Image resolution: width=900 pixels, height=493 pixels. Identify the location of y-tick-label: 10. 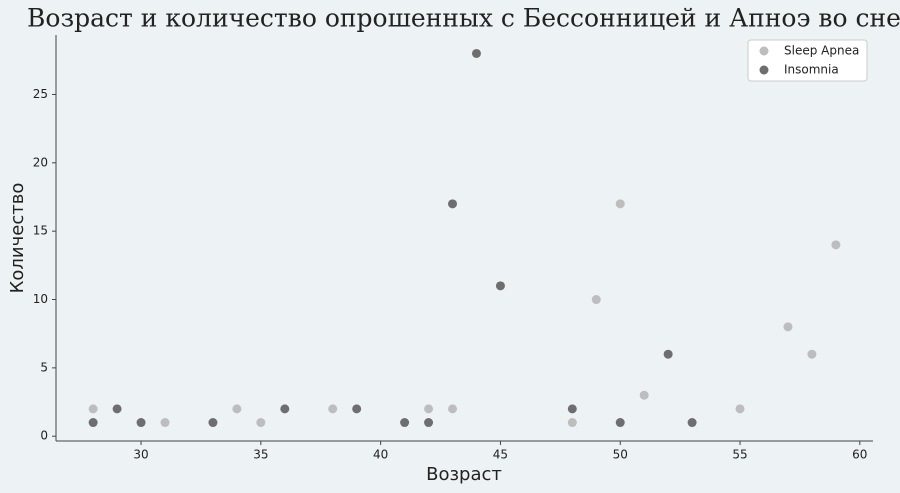
(40, 299).